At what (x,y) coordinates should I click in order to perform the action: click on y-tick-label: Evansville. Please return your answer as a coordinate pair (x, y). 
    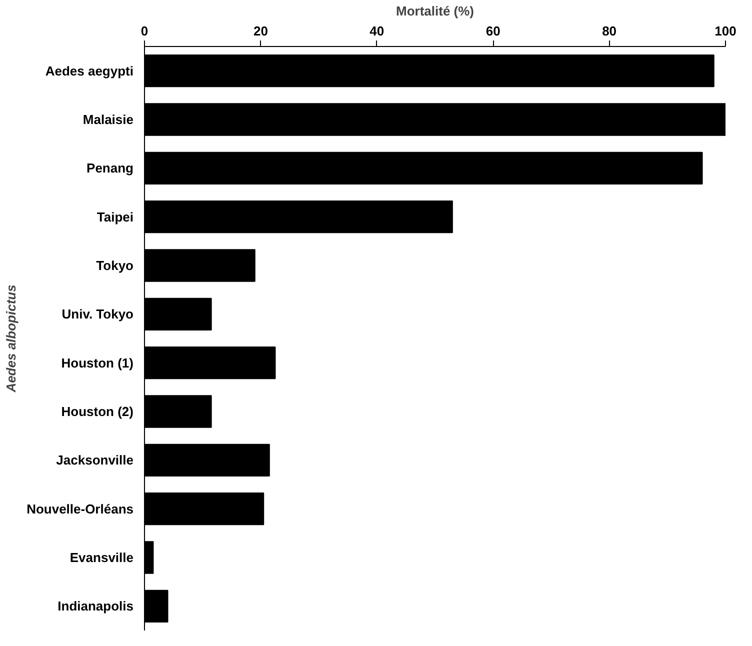
    Looking at the image, I should click on (102, 557).